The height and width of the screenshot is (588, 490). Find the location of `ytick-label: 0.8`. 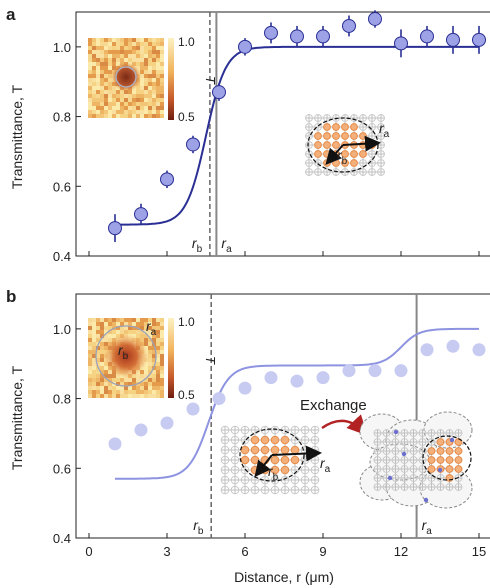

ytick-label: 0.8 is located at coordinates (62, 399).